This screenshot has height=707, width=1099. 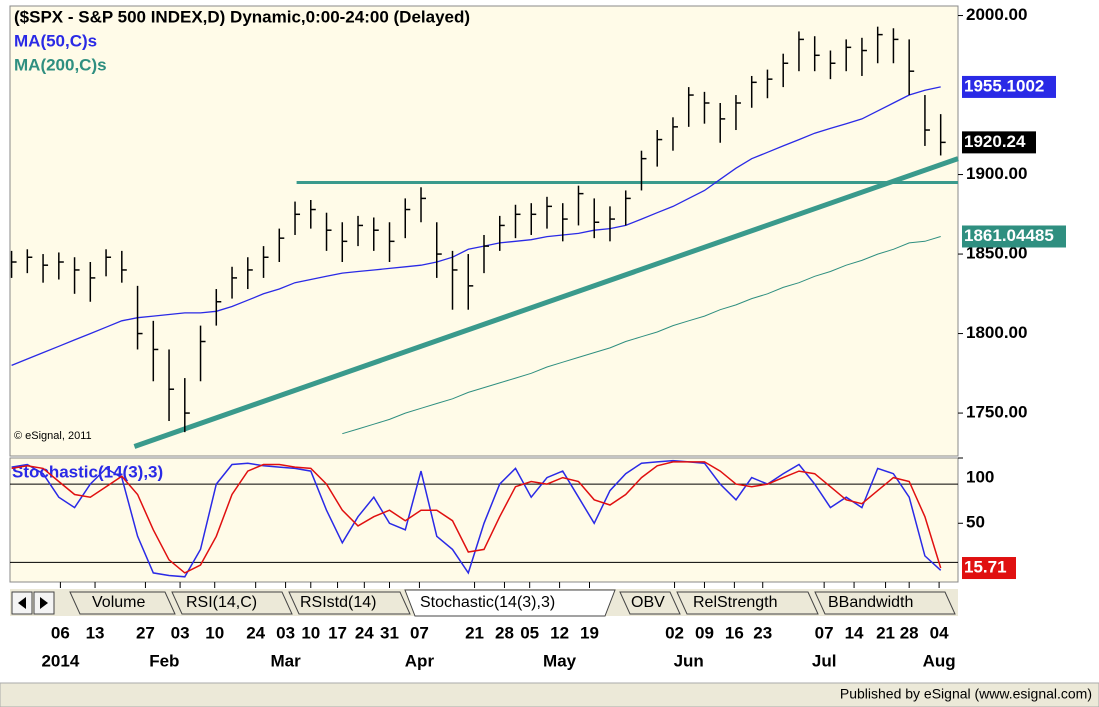 What do you see at coordinates (95, 632) in the screenshot?
I see `x-tick-label: 13` at bounding box center [95, 632].